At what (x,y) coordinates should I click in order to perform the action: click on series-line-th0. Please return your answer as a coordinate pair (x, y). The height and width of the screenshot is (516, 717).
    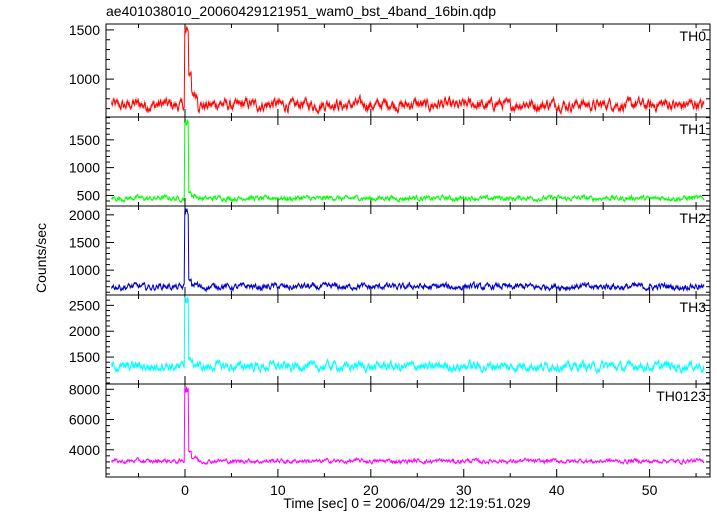
    Looking at the image, I should click on (408, 70).